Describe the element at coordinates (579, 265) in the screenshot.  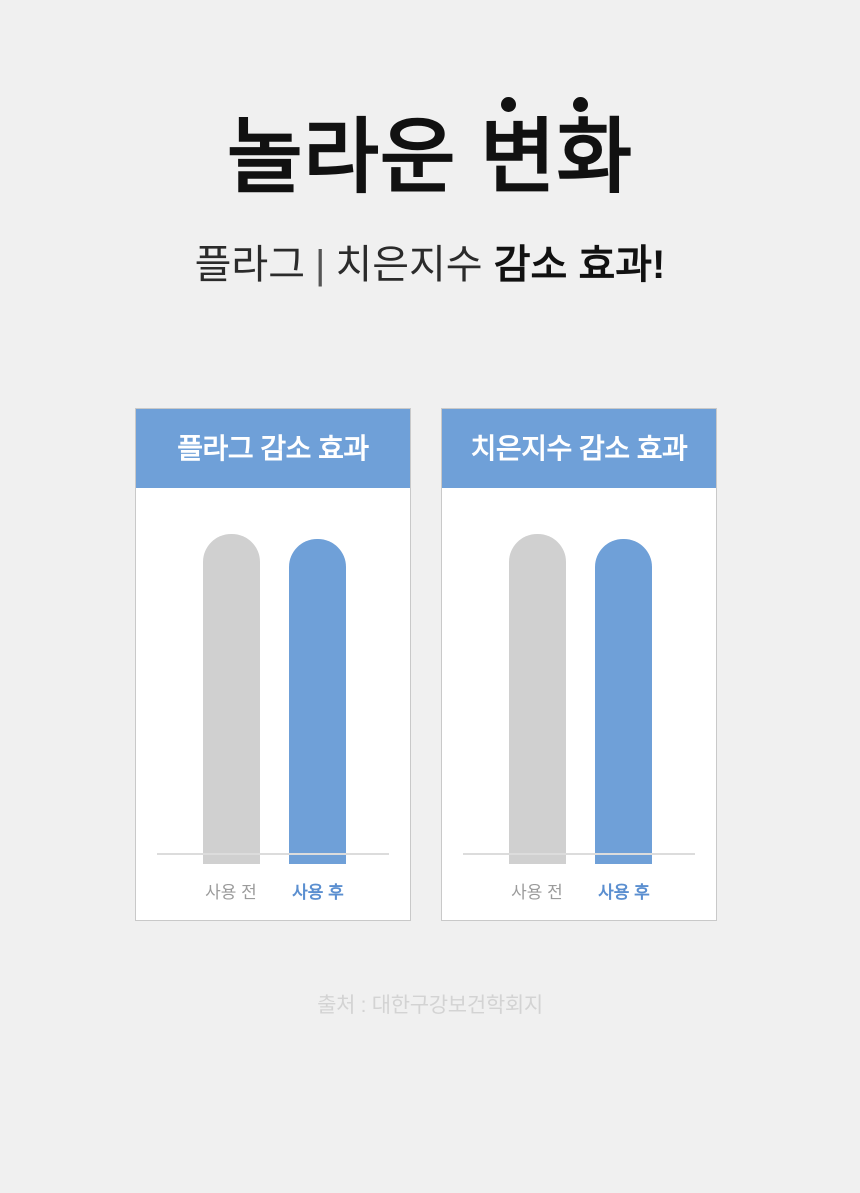
I see `subtitle-part-effect: 감소 효과!` at that location.